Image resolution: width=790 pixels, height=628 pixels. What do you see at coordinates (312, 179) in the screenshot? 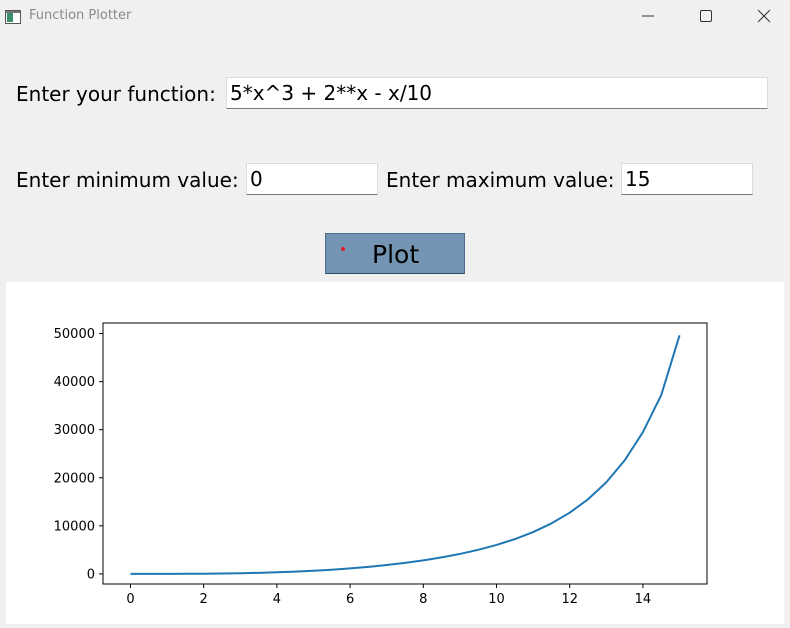
I see `min-value-input: 0` at bounding box center [312, 179].